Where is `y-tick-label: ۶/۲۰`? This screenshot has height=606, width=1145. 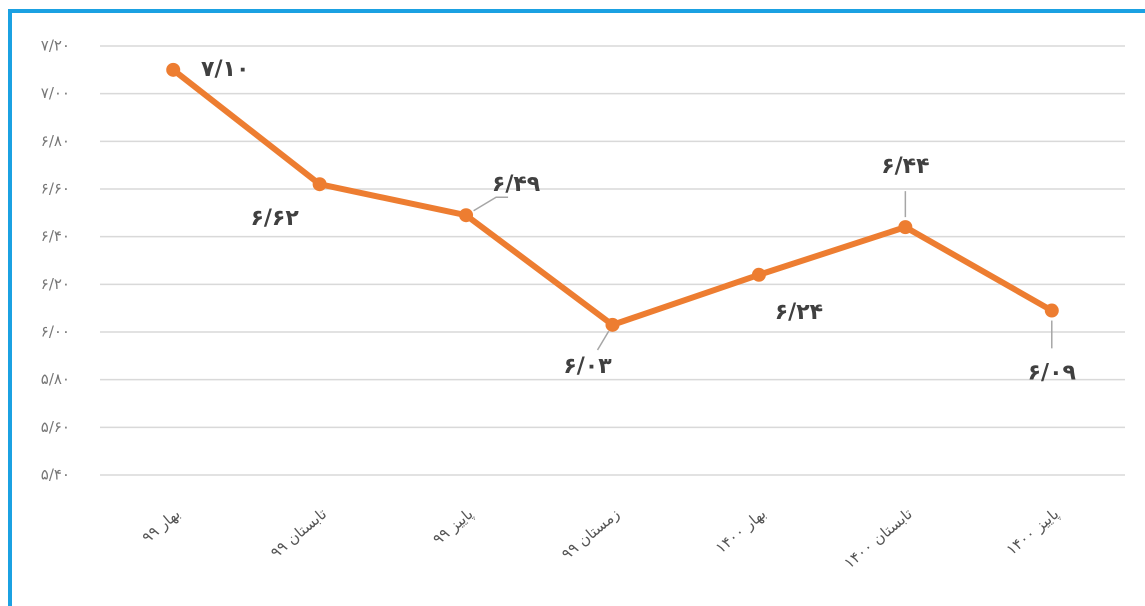
y-tick-label: ۶/۲۰ is located at coordinates (55, 284).